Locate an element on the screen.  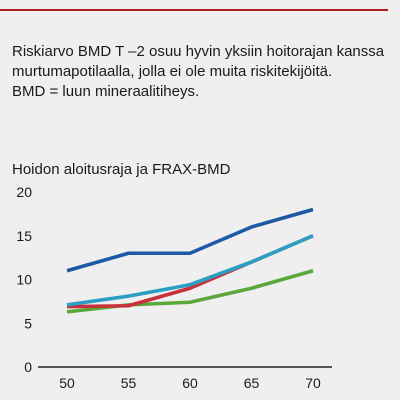
y-tick-labels: 0 5 10 15 20 is located at coordinates (24, 279).